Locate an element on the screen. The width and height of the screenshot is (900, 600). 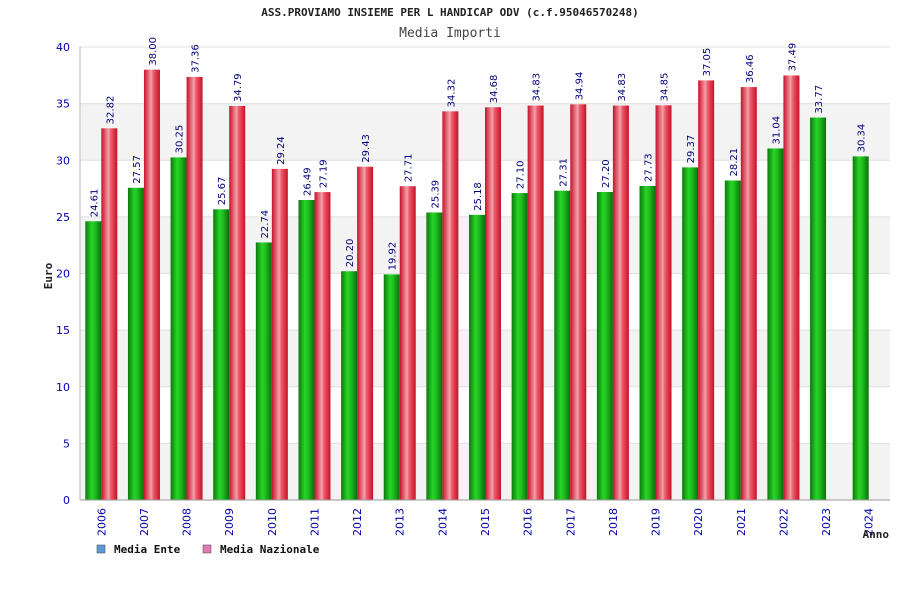
data-label-media-ente: 26.49 is located at coordinates (307, 181).